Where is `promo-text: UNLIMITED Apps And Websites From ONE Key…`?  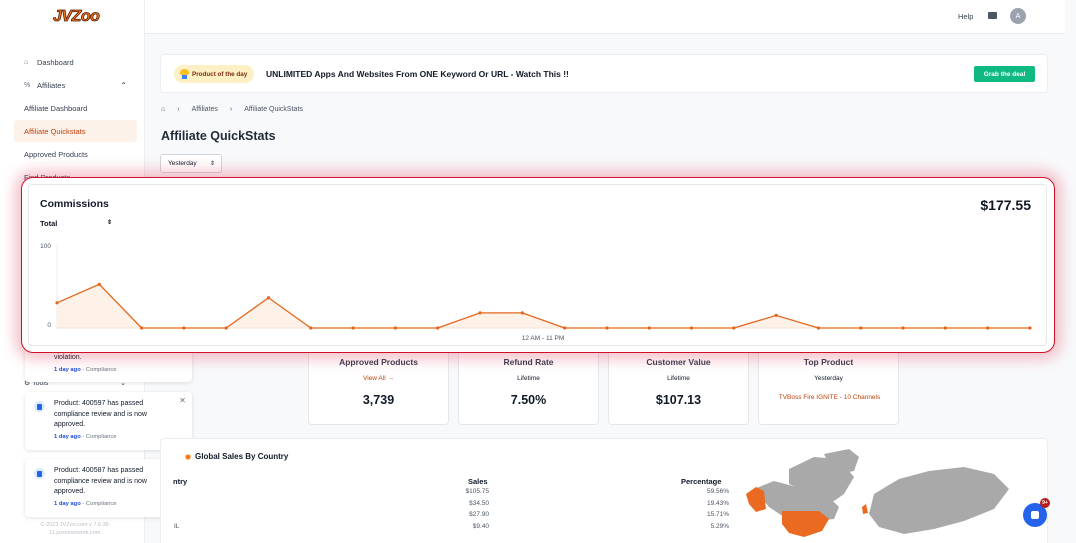 promo-text: UNLIMITED Apps And Websites From ONE Key… is located at coordinates (417, 74).